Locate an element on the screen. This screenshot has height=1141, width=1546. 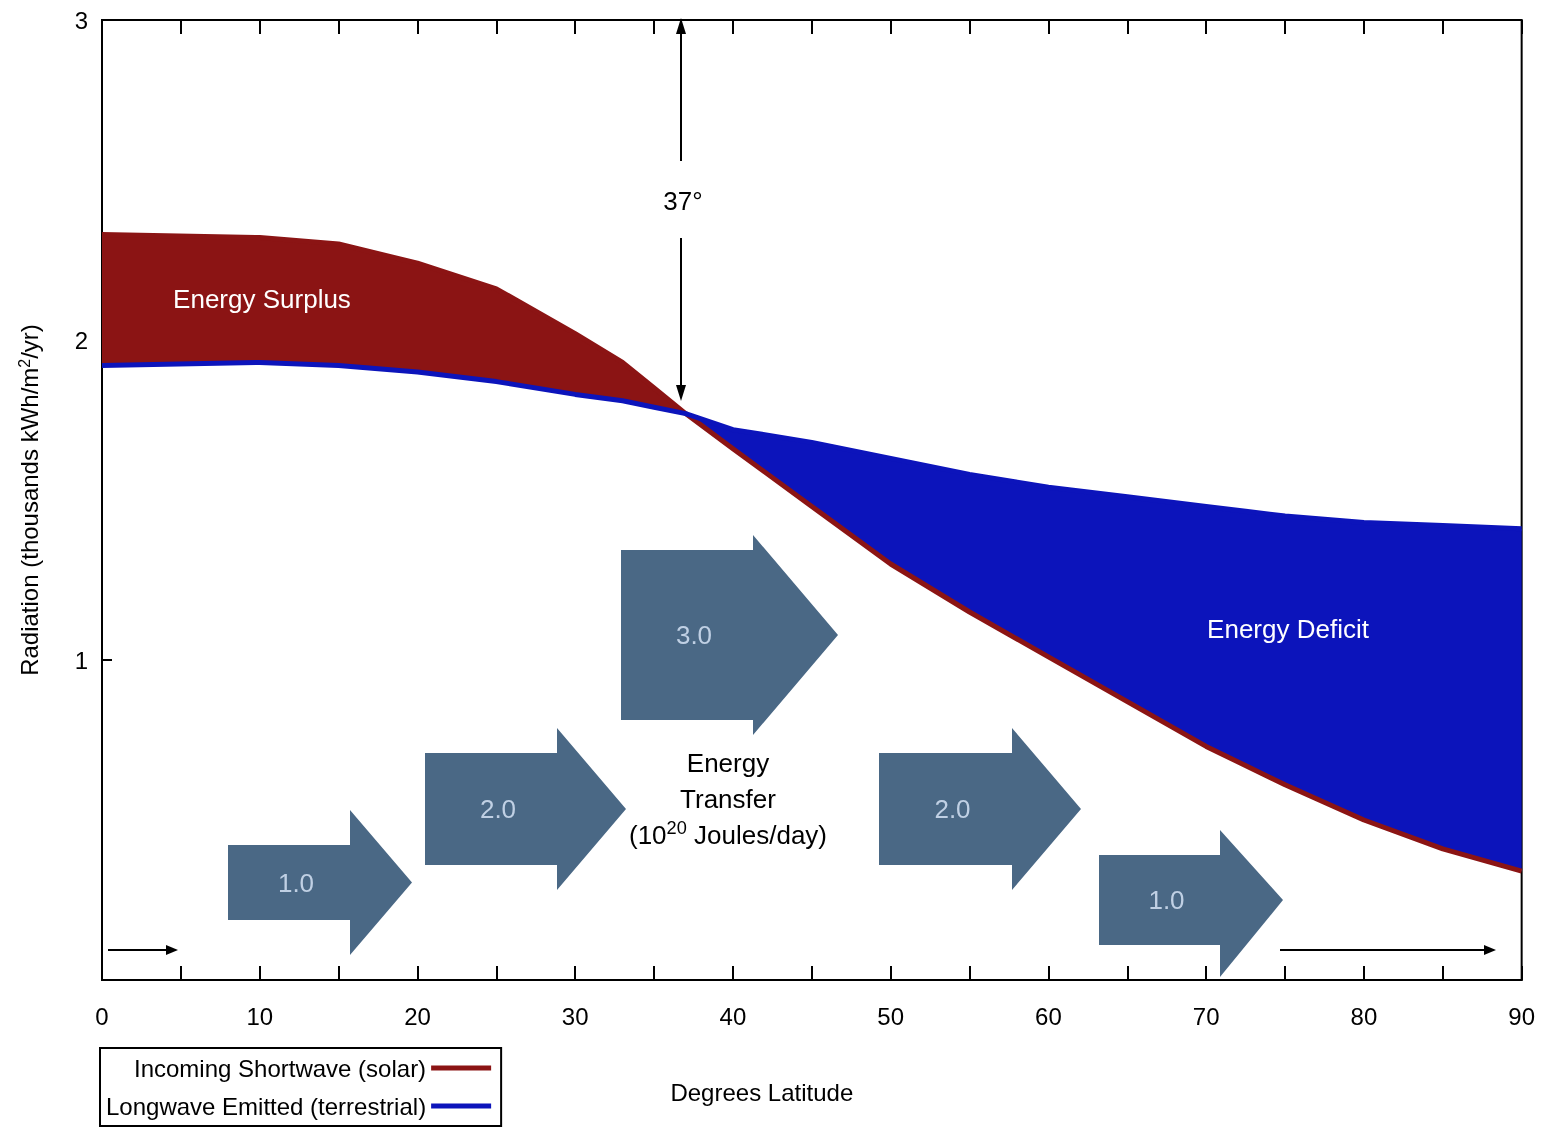
x-tick-label: 90 is located at coordinates (1521, 1016).